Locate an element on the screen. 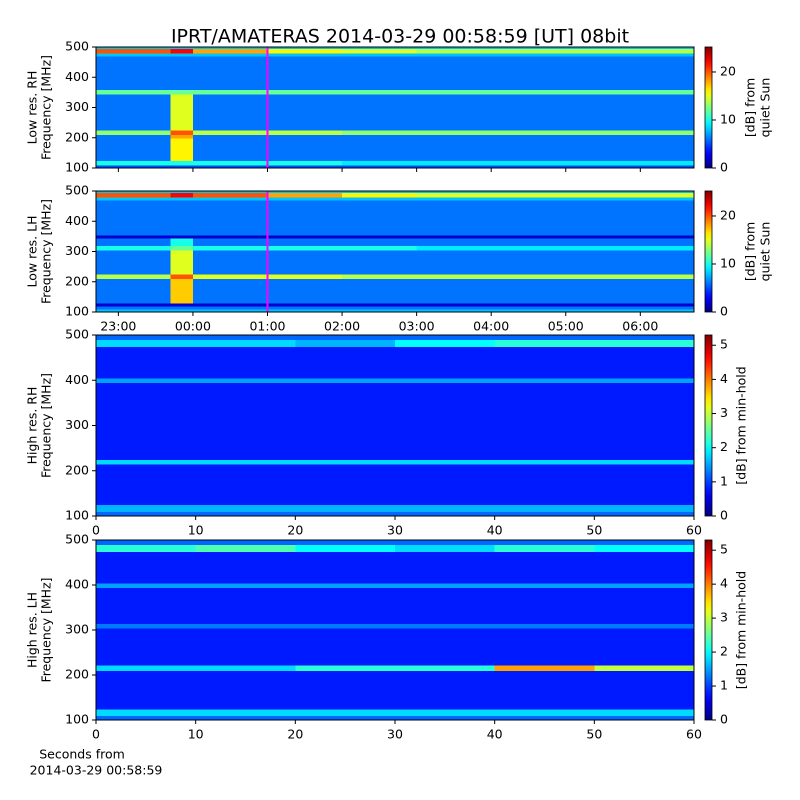 Image resolution: width=800 pixels, height=800 pixels. colorbar-label: [dB] from is located at coordinates (750, 251).